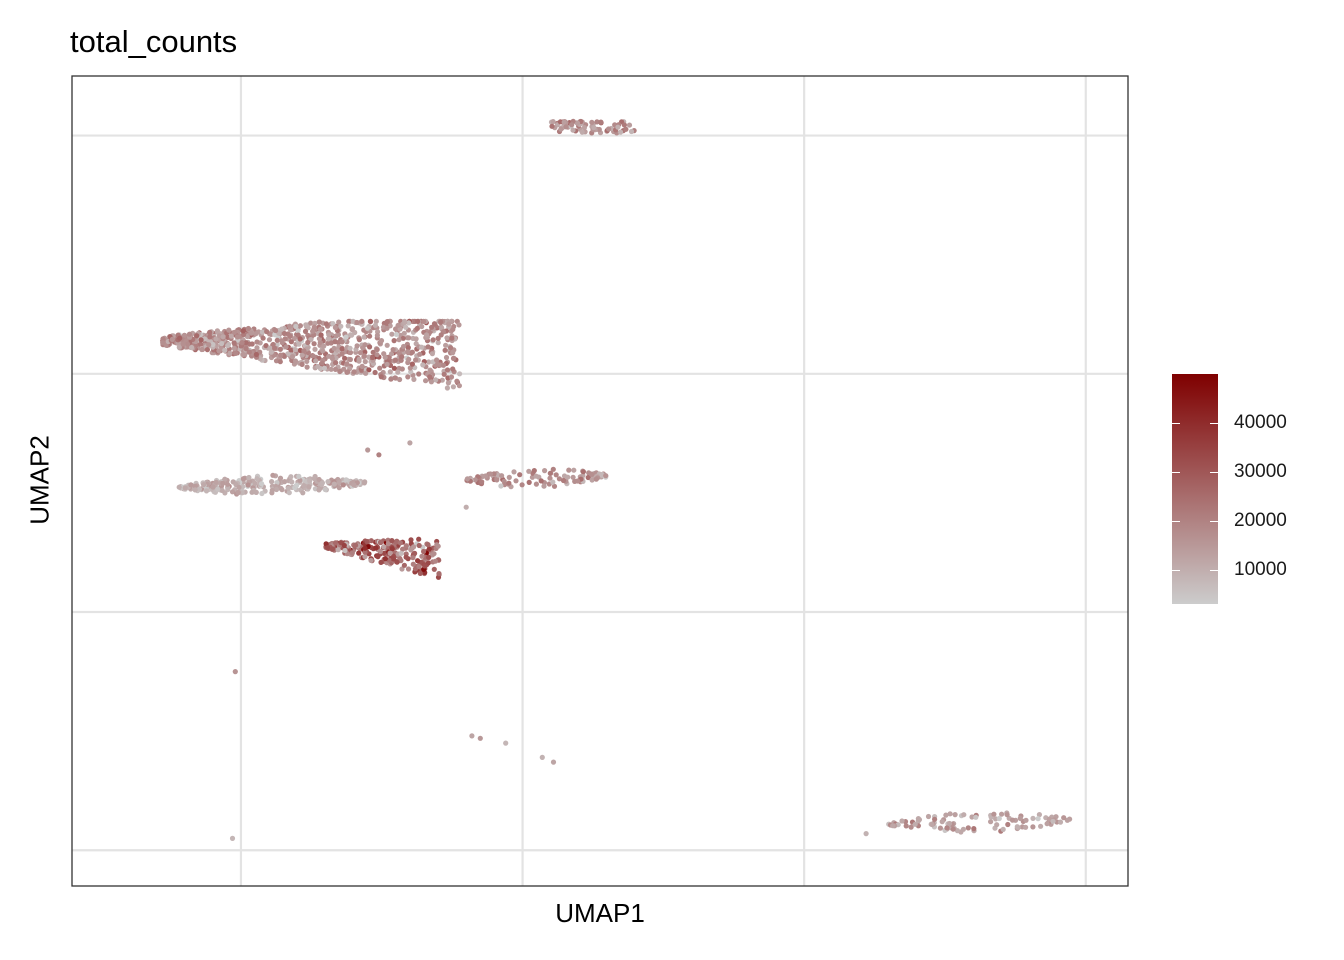 Image resolution: width=1344 pixels, height=960 pixels. What do you see at coordinates (1214, 472) in the screenshot?
I see `legend-tick` at bounding box center [1214, 472].